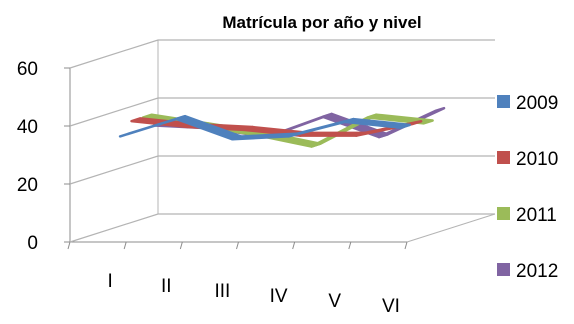 This screenshot has height=324, width=574. I want to click on series-layer, so click(282, 127).